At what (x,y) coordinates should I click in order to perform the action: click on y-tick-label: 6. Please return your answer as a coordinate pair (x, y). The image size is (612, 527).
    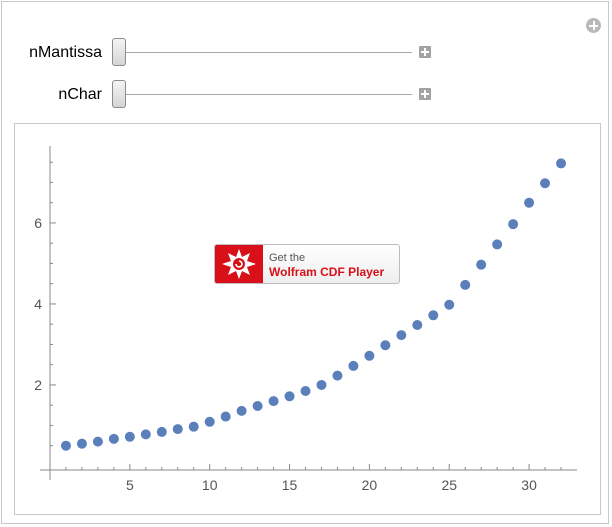
    Looking at the image, I should click on (38, 223).